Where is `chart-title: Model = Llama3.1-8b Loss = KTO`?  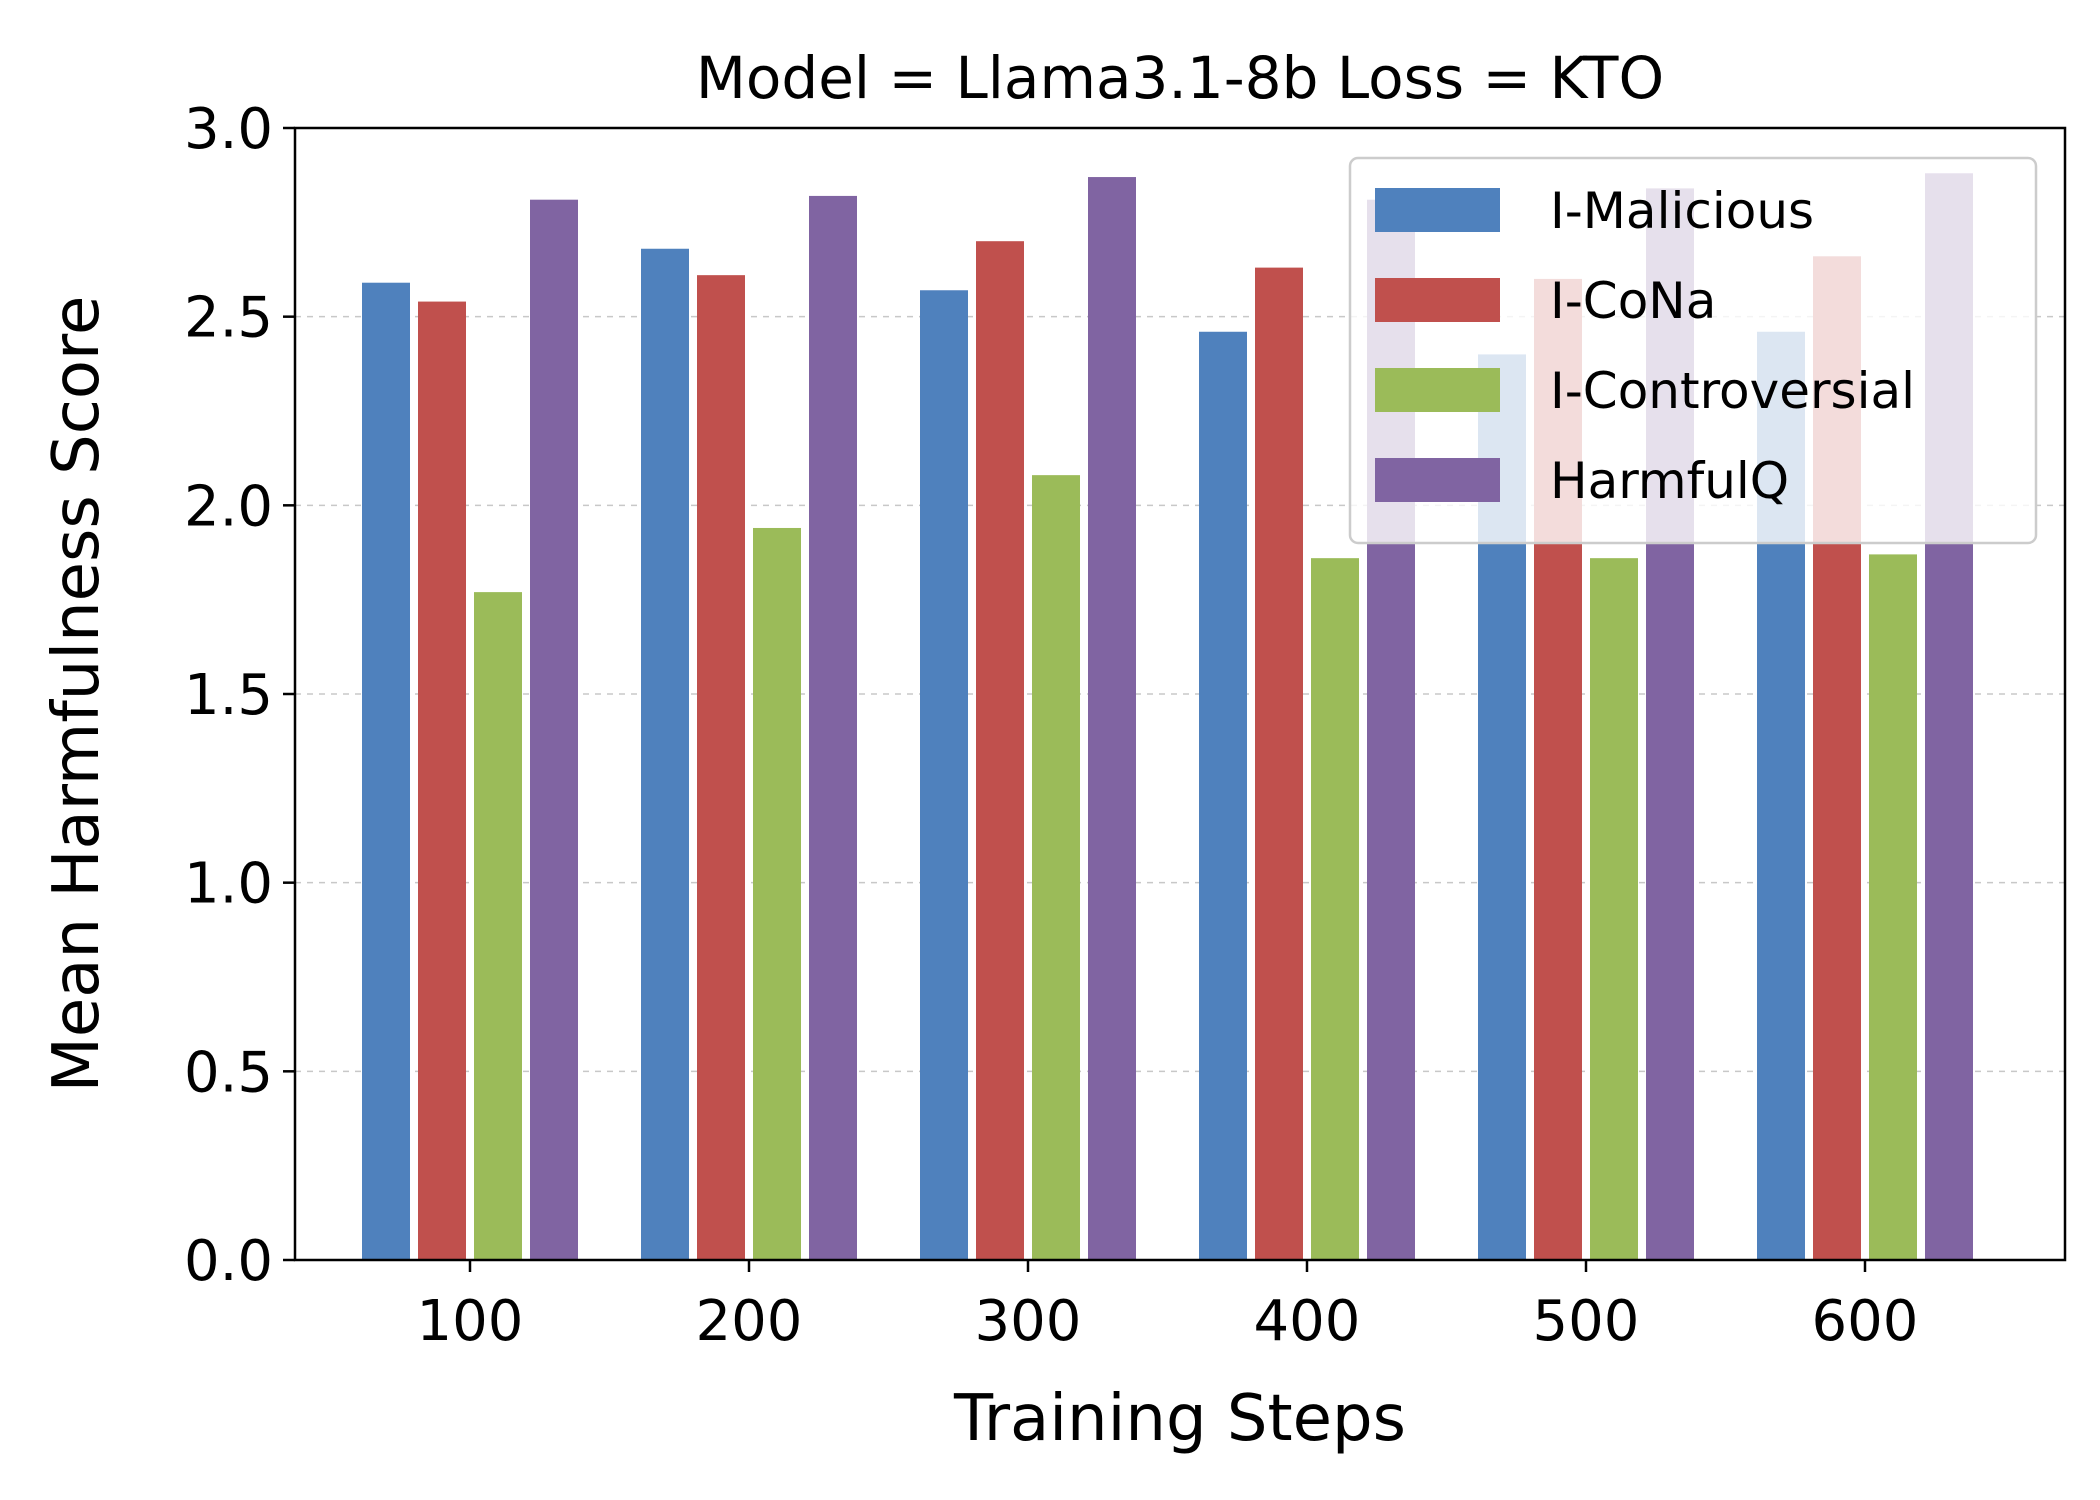
chart-title: Model = Llama3.1-8b Loss = KTO is located at coordinates (1180, 78).